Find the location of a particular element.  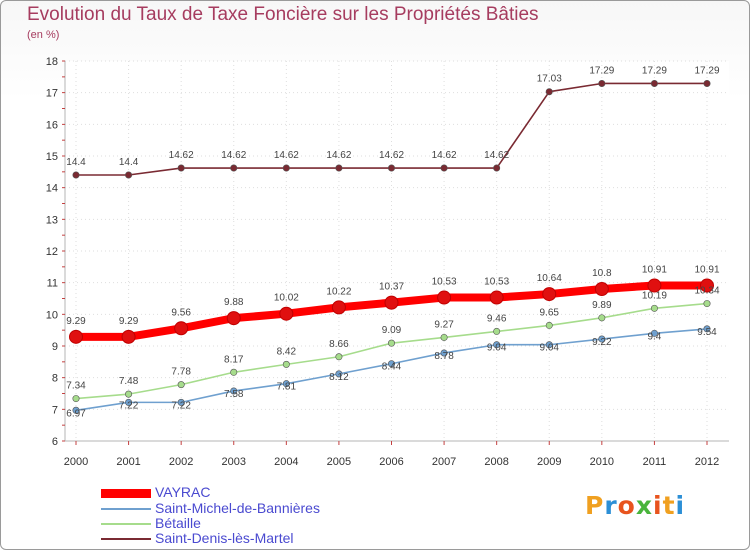

data-label: 7.48 is located at coordinates (129, 381).